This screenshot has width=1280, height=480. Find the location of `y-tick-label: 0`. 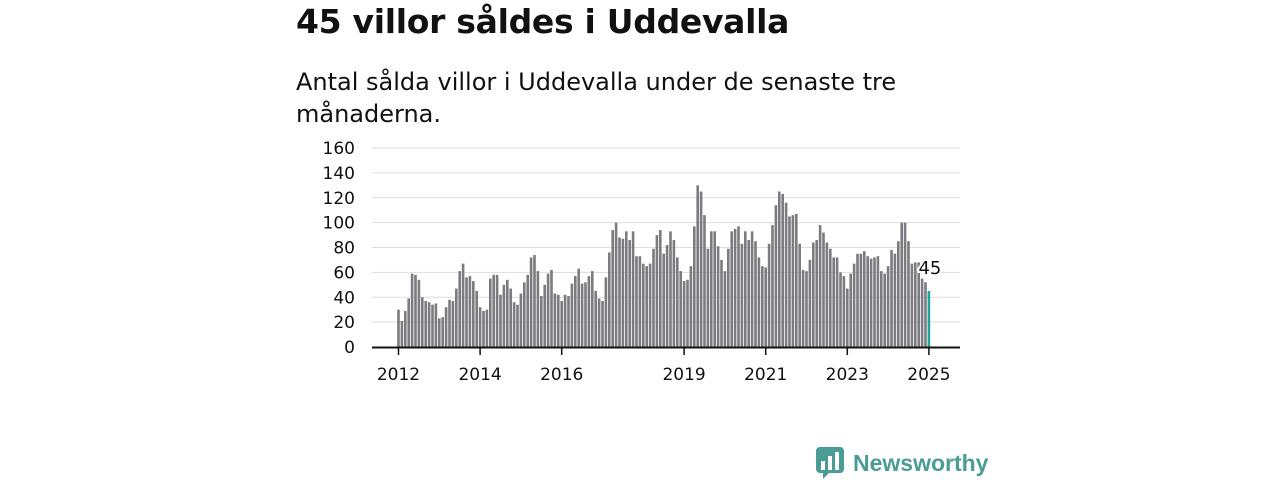

y-tick-label: 0 is located at coordinates (349, 348).